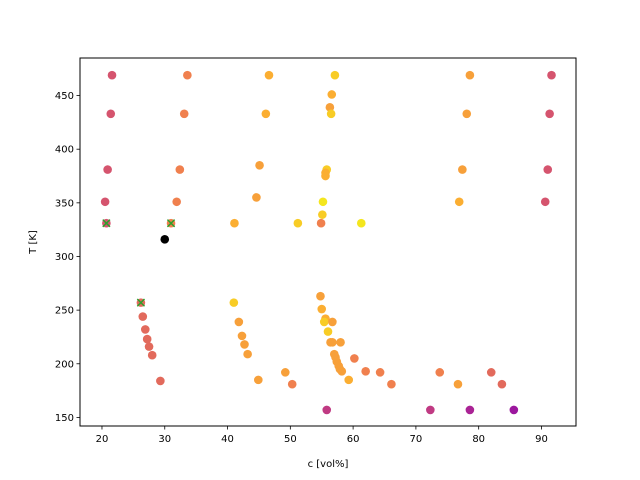 The width and height of the screenshot is (640, 480). What do you see at coordinates (64, 311) in the screenshot?
I see `y-tick-label: 250` at bounding box center [64, 311].